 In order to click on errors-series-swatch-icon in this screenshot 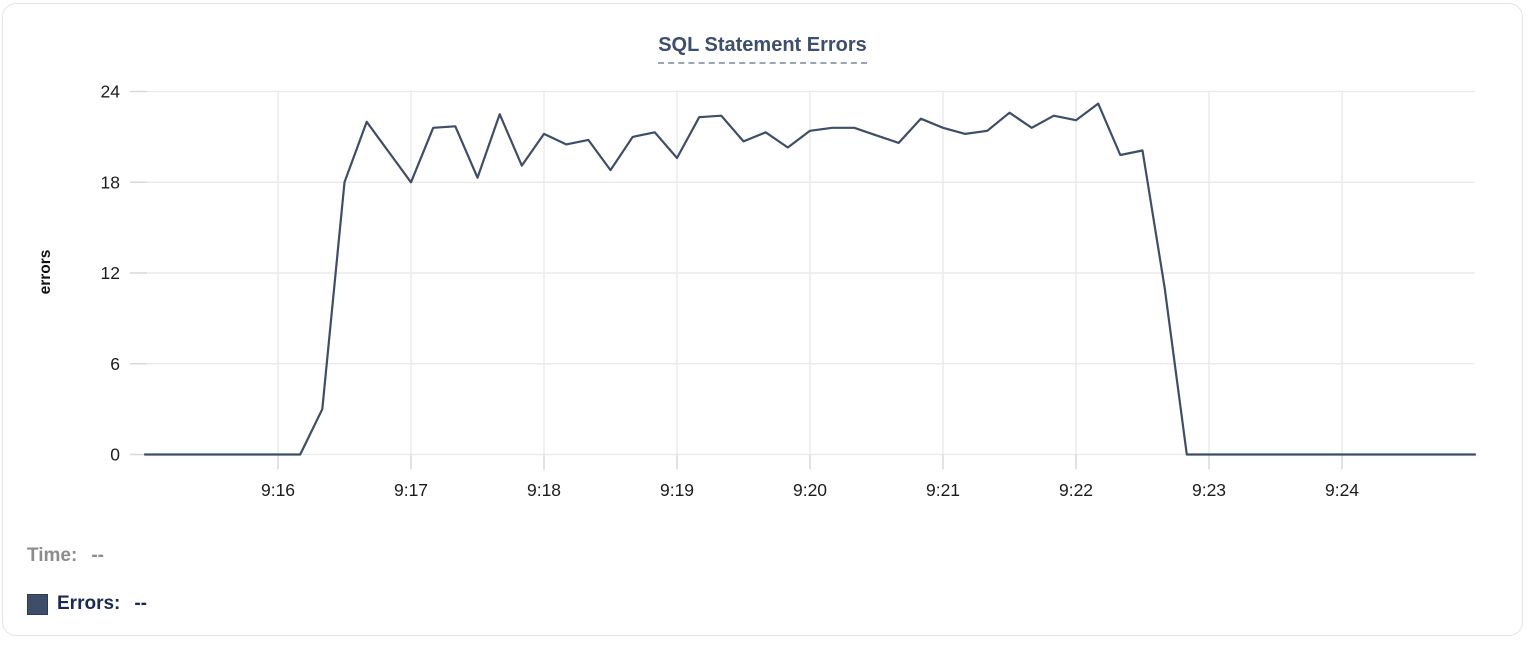, I will do `click(37, 604)`.